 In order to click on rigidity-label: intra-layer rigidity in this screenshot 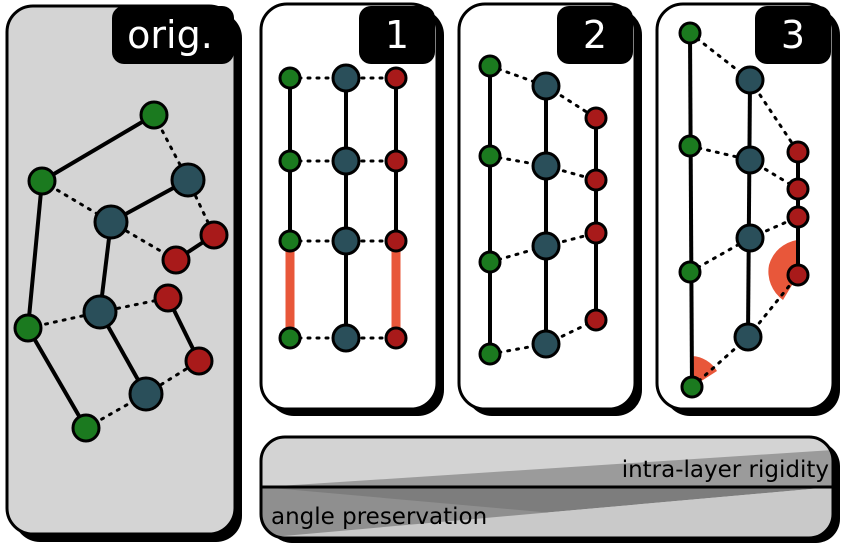, I will do `click(725, 470)`.